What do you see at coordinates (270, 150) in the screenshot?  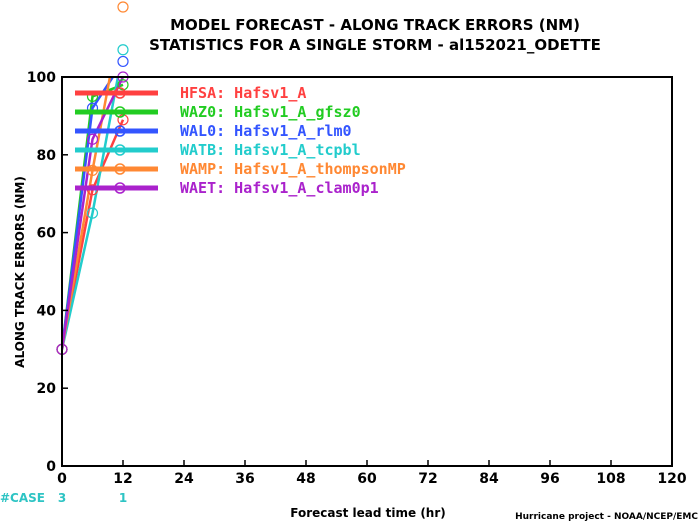 I see `legend-entry-3: WATB: Hafsv1_A_tcpbl` at bounding box center [270, 150].